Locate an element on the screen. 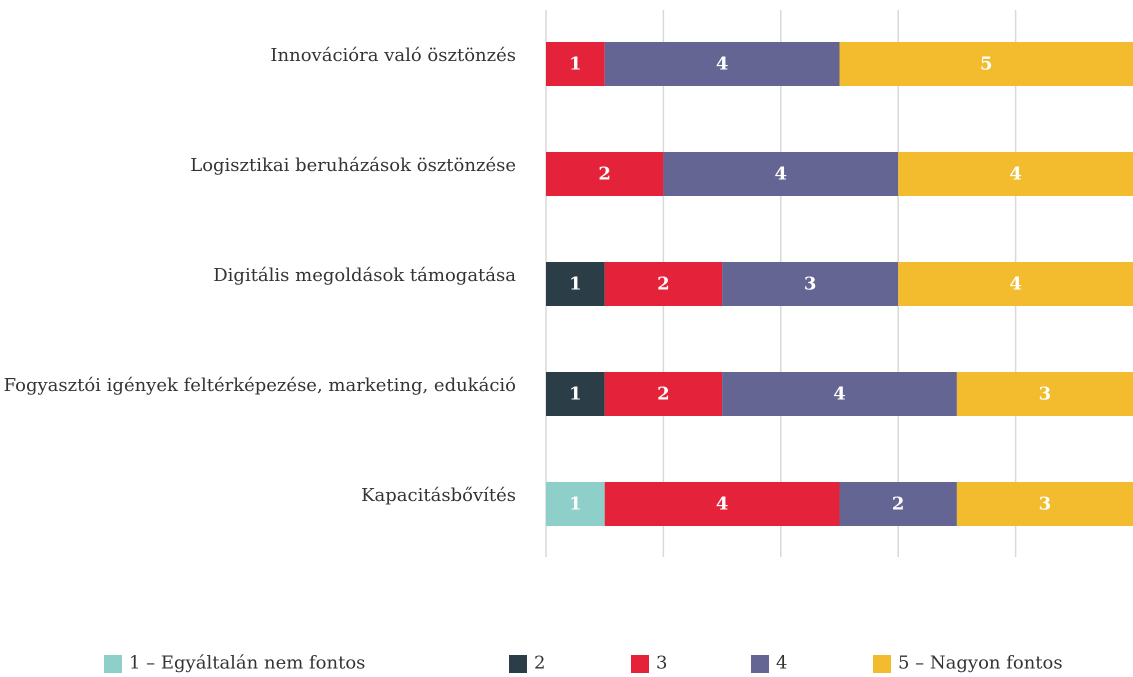 The width and height of the screenshot is (1133, 677). category-label-box: Kapacitásbővítés is located at coordinates (258, 496).